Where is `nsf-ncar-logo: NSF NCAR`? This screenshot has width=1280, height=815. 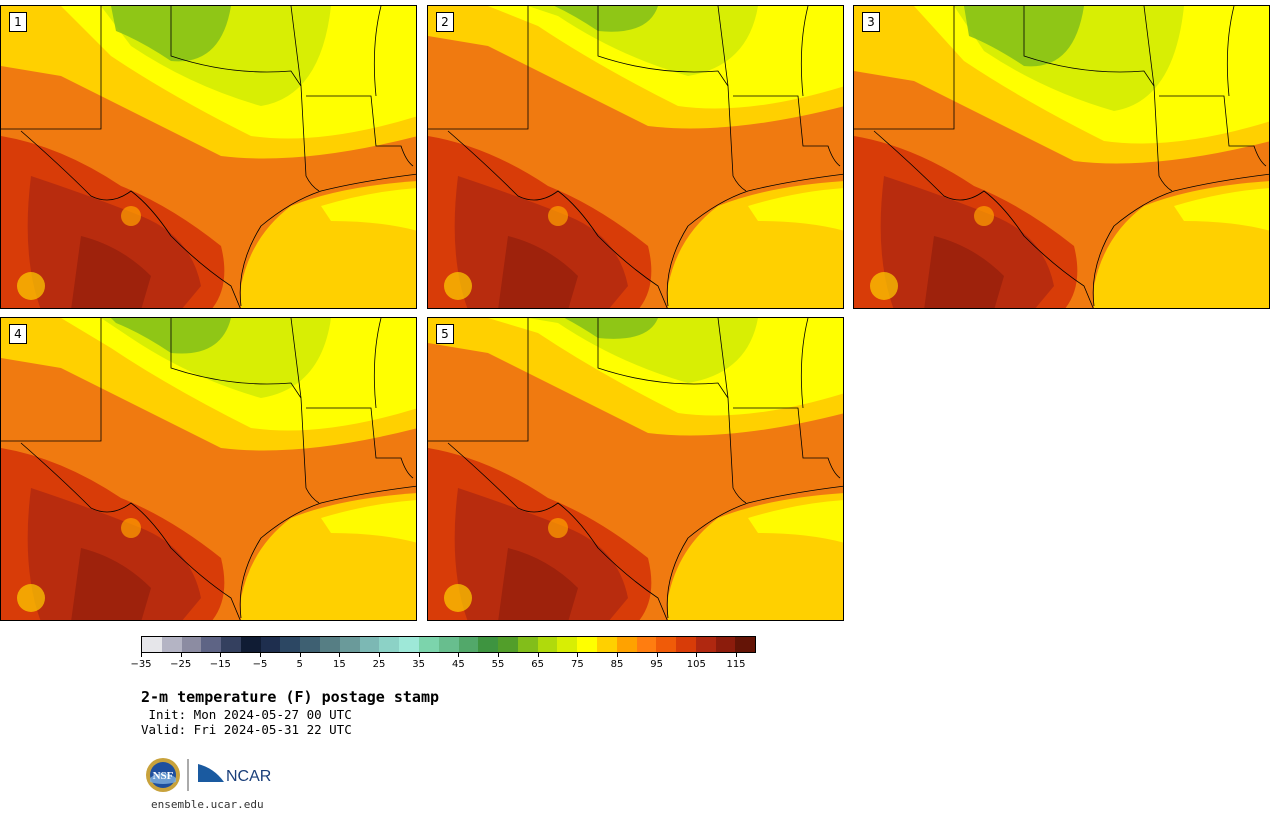
nsf-ncar-logo: NSF NCAR is located at coordinates (208, 775).